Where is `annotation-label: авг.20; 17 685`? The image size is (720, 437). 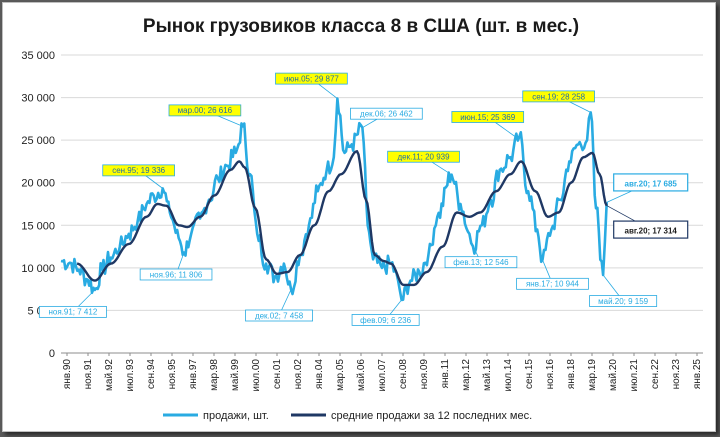 annotation-label: авг.20; 17 685 is located at coordinates (651, 183).